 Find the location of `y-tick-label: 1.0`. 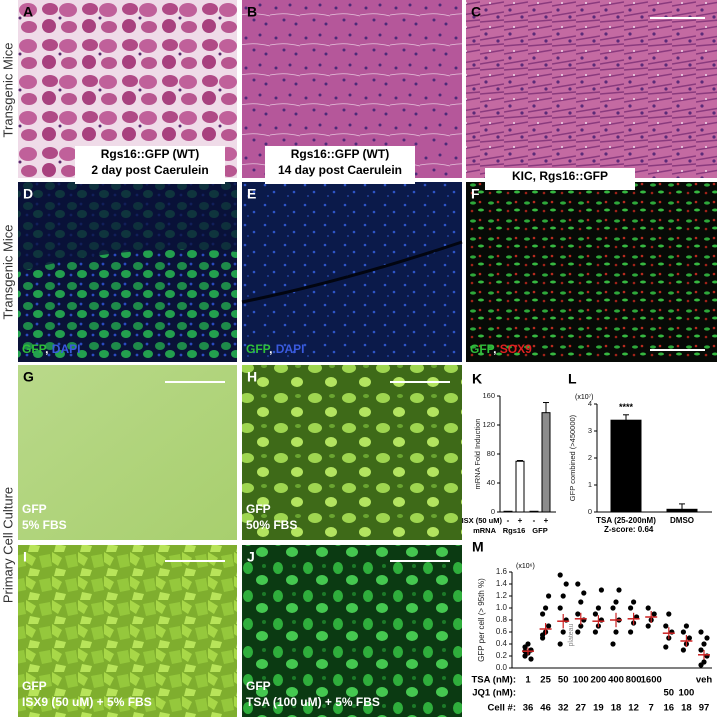

y-tick-label: 1.0 is located at coordinates (502, 607).